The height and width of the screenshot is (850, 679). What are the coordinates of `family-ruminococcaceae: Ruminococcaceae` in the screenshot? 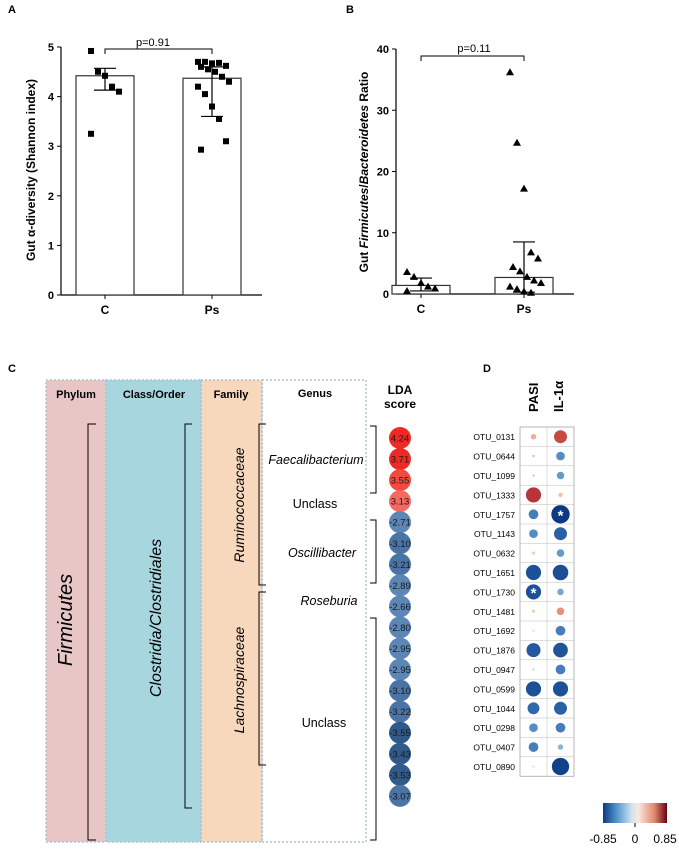 It's located at (239, 504).